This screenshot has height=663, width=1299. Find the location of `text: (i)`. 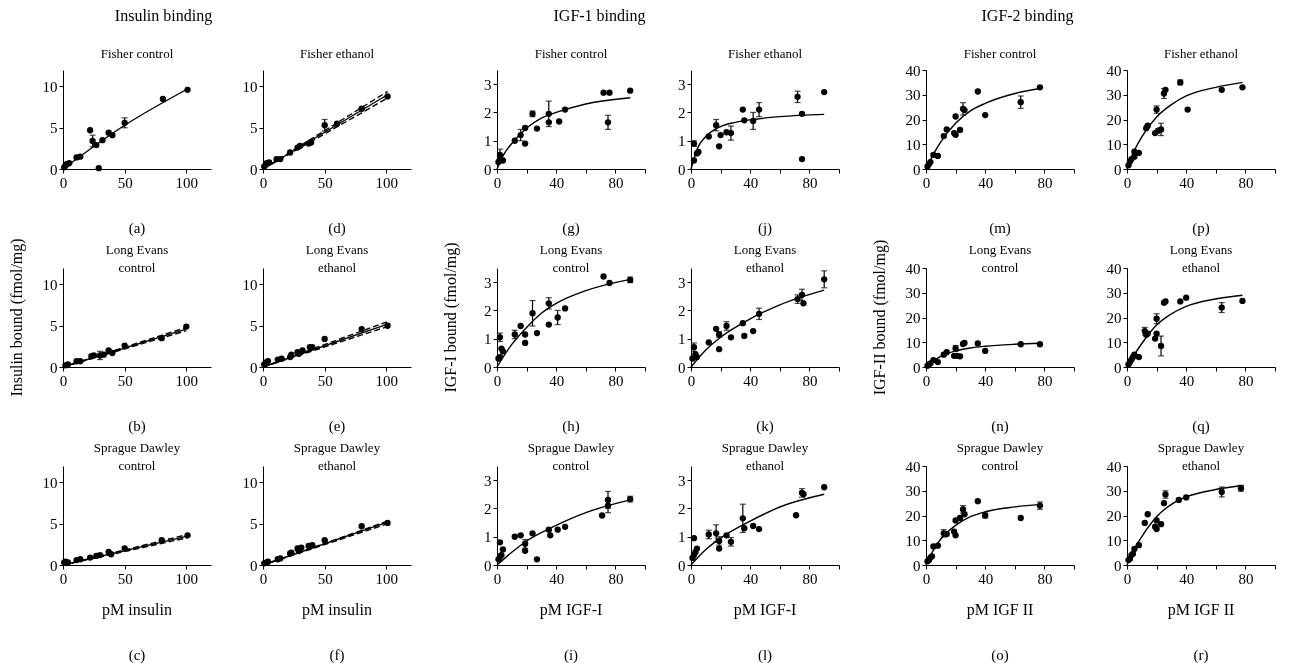

text: (i) is located at coordinates (571, 655).